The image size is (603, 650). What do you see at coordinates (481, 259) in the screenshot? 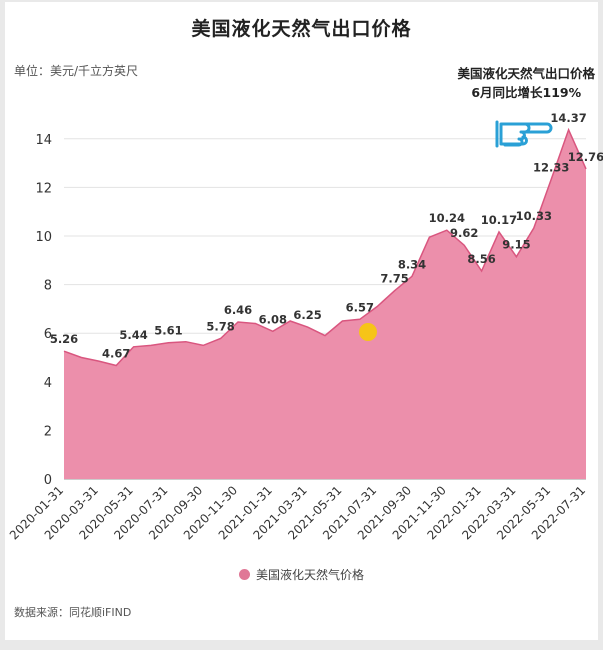
I see `data-label: 8.56` at bounding box center [481, 259].